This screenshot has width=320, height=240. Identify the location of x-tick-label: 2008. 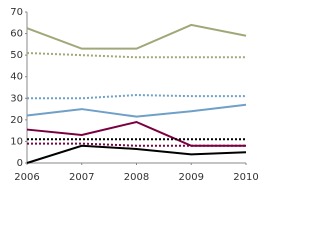
(136, 177).